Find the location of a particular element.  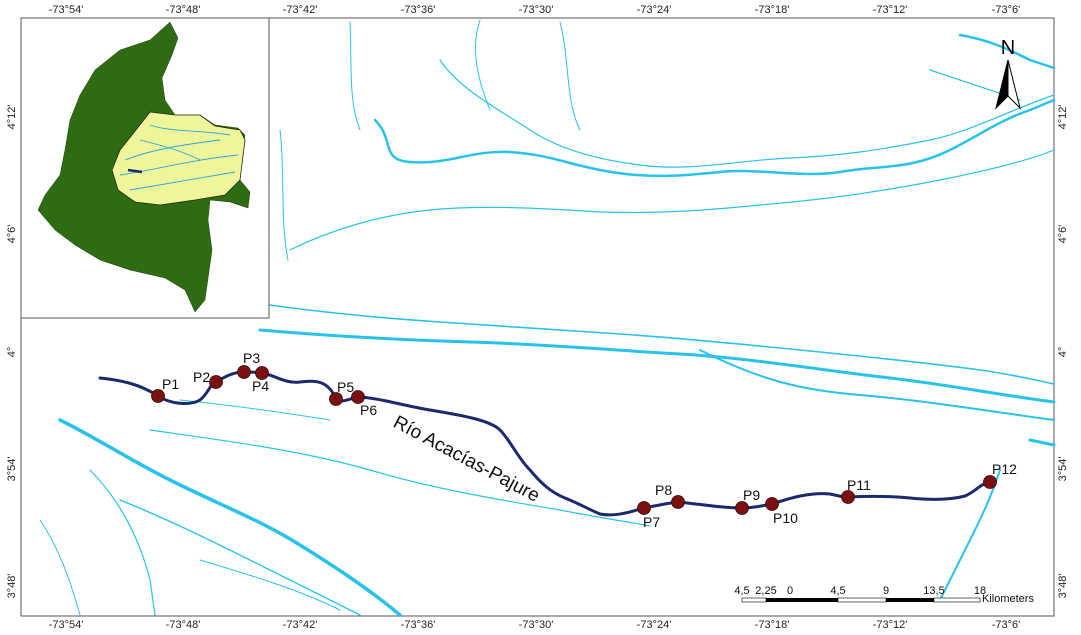

right-latitude-label: 3°54' is located at coordinates (1063, 469).